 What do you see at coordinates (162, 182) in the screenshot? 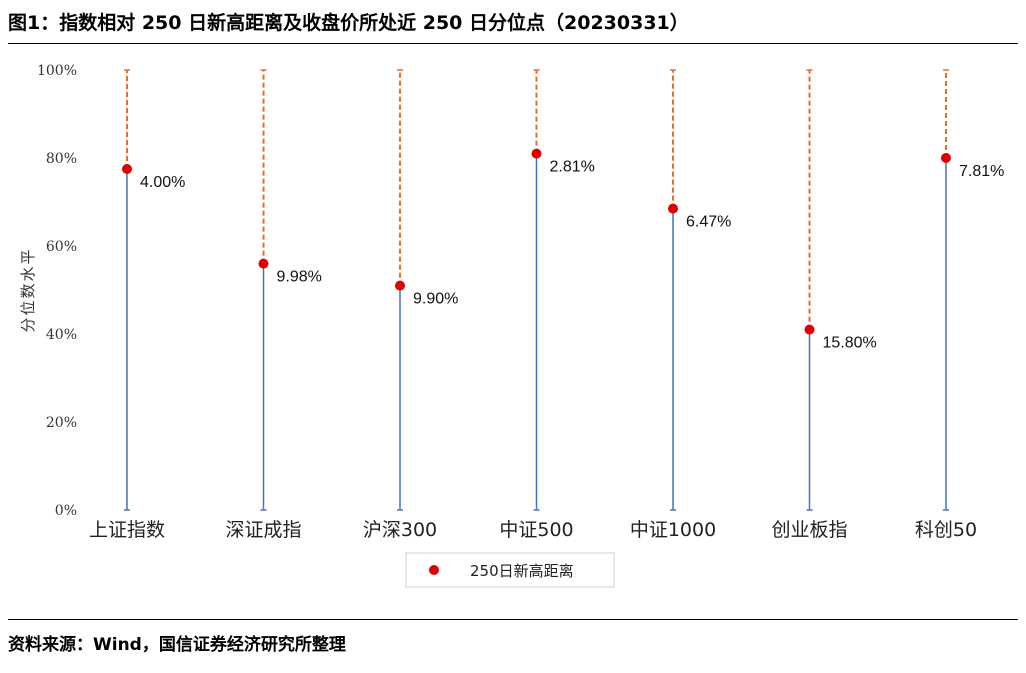
I see `data-label: 4.00%` at bounding box center [162, 182].